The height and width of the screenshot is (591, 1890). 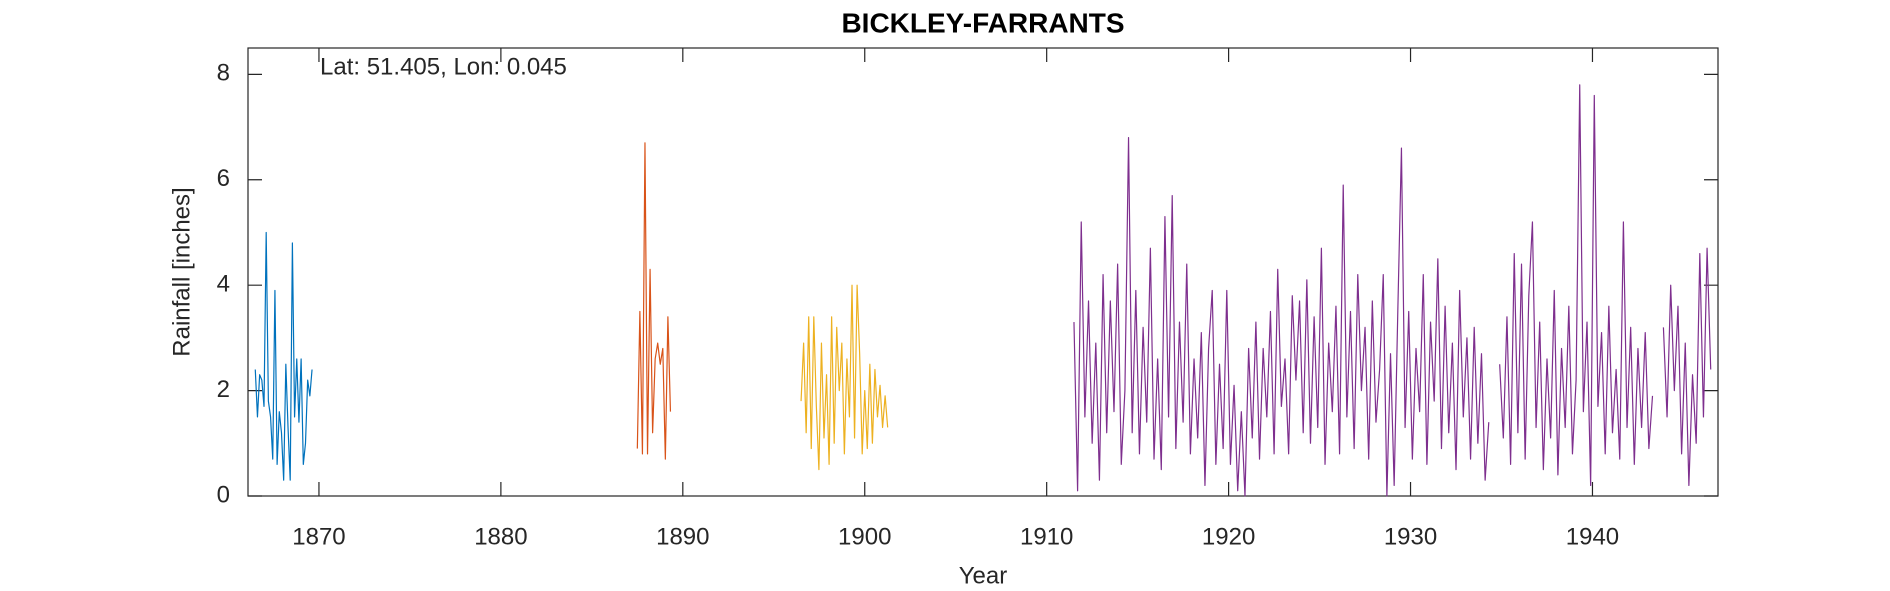 What do you see at coordinates (983, 575) in the screenshot?
I see `x-axis-label: Year` at bounding box center [983, 575].